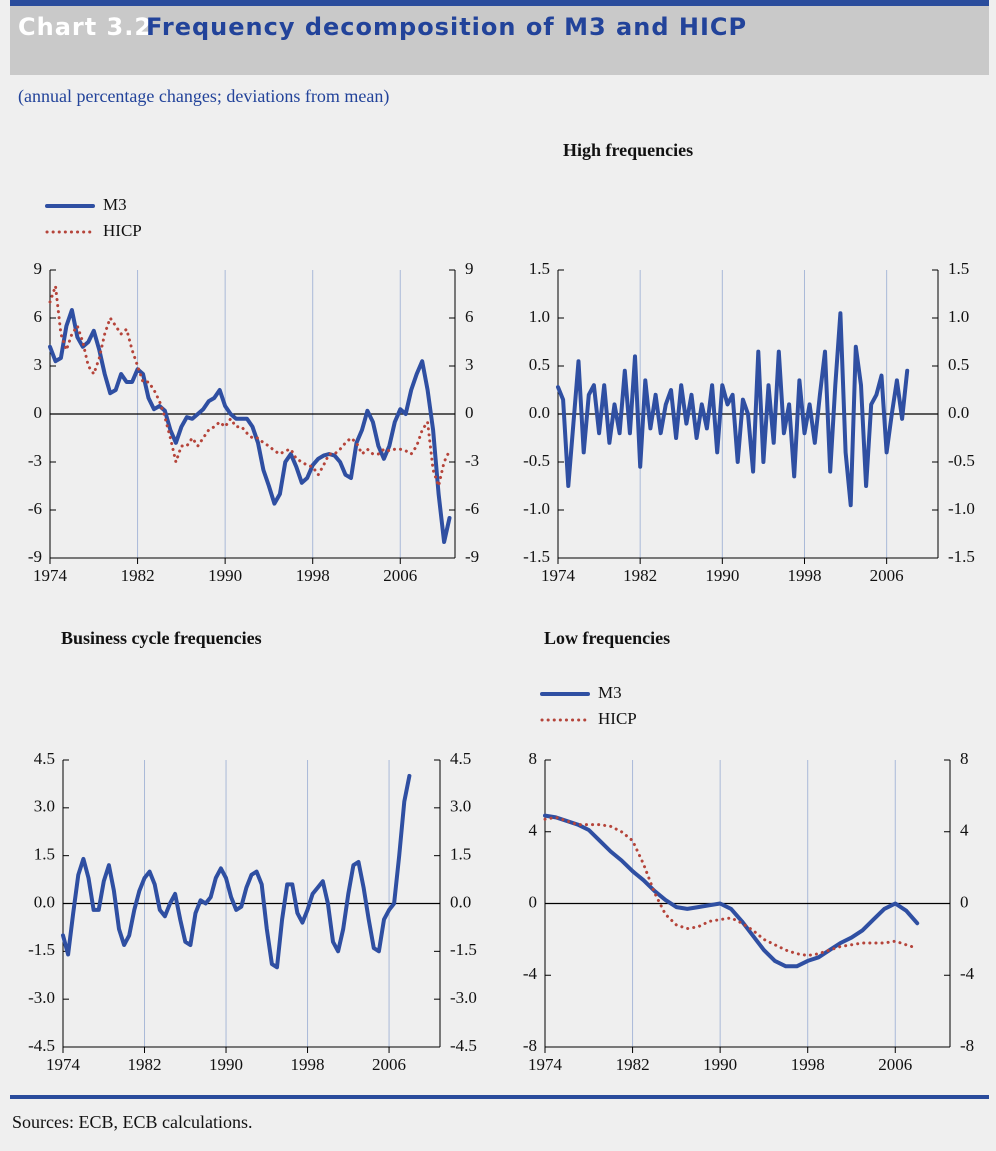 The image size is (996, 1151). I want to click on y-tick-label: 9, so click(38, 268).